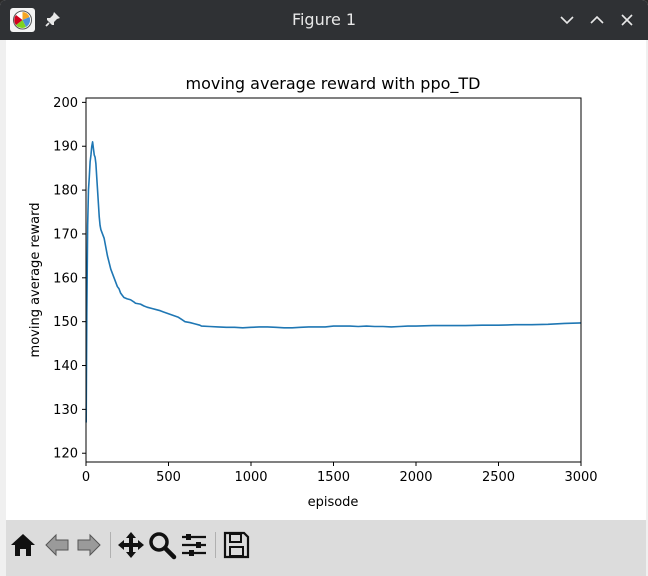 The height and width of the screenshot is (576, 648). What do you see at coordinates (65, 322) in the screenshot?
I see `y-tick-label: 150` at bounding box center [65, 322].